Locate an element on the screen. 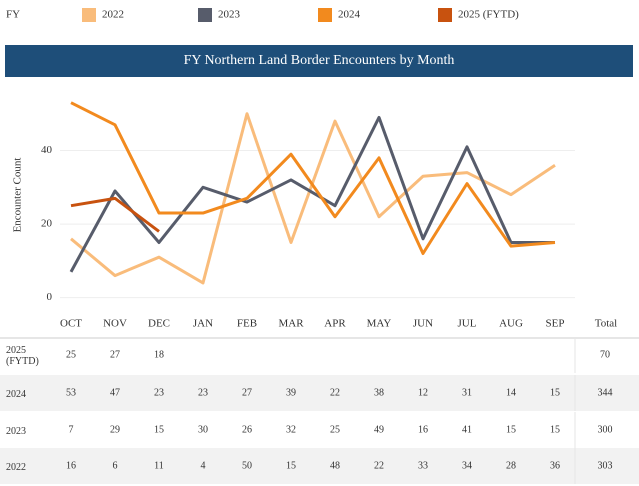 The height and width of the screenshot is (486, 639). table-cell: 48 is located at coordinates (335, 465).